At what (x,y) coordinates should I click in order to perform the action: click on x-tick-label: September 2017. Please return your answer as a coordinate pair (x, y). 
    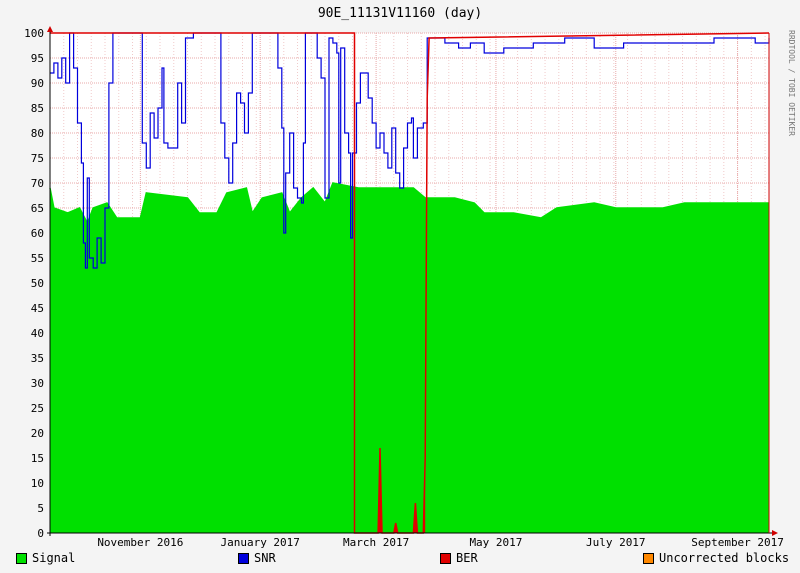
    Looking at the image, I should click on (737, 542).